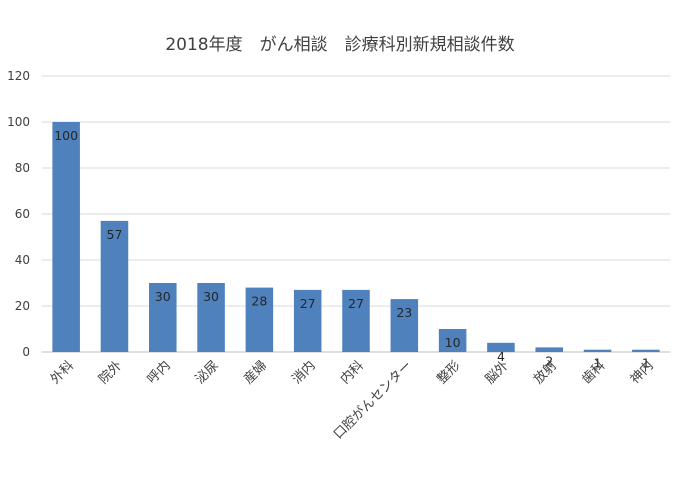 The width and height of the screenshot is (680, 485). What do you see at coordinates (110, 372) in the screenshot?
I see `category-label: 院外` at bounding box center [110, 372].